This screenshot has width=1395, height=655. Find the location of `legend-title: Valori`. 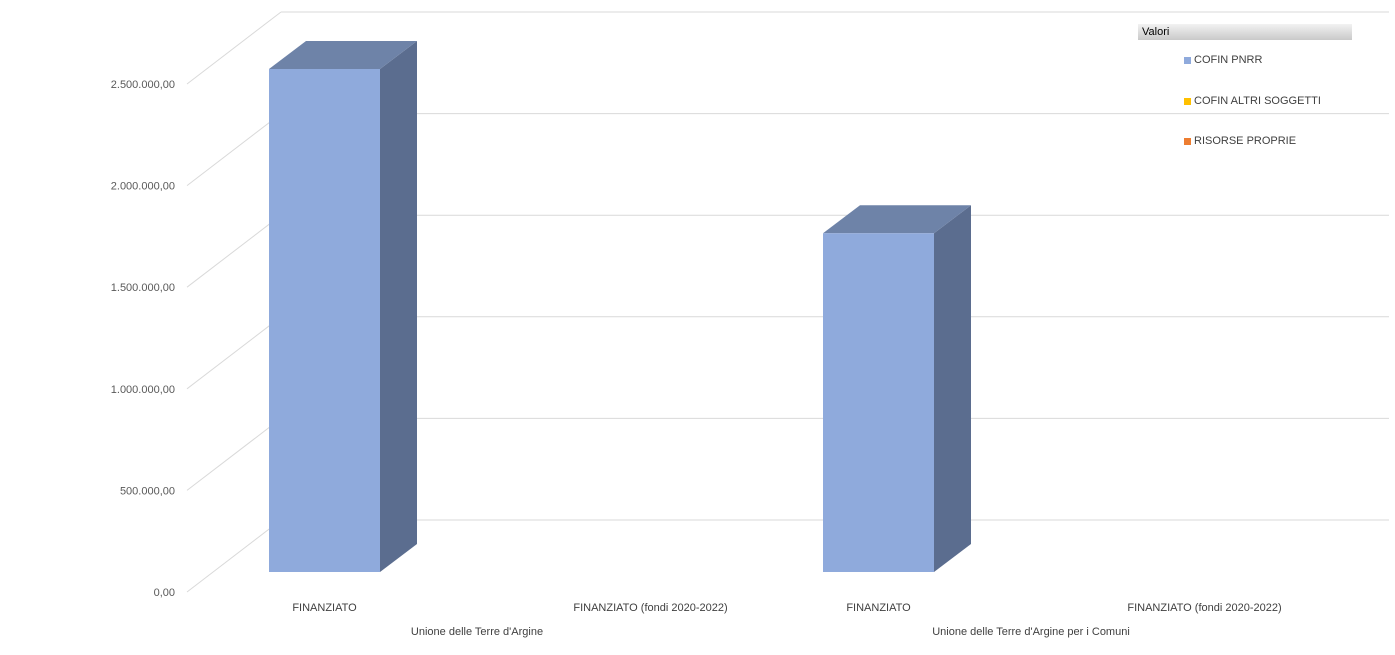

legend-title: Valori is located at coordinates (1245, 32).